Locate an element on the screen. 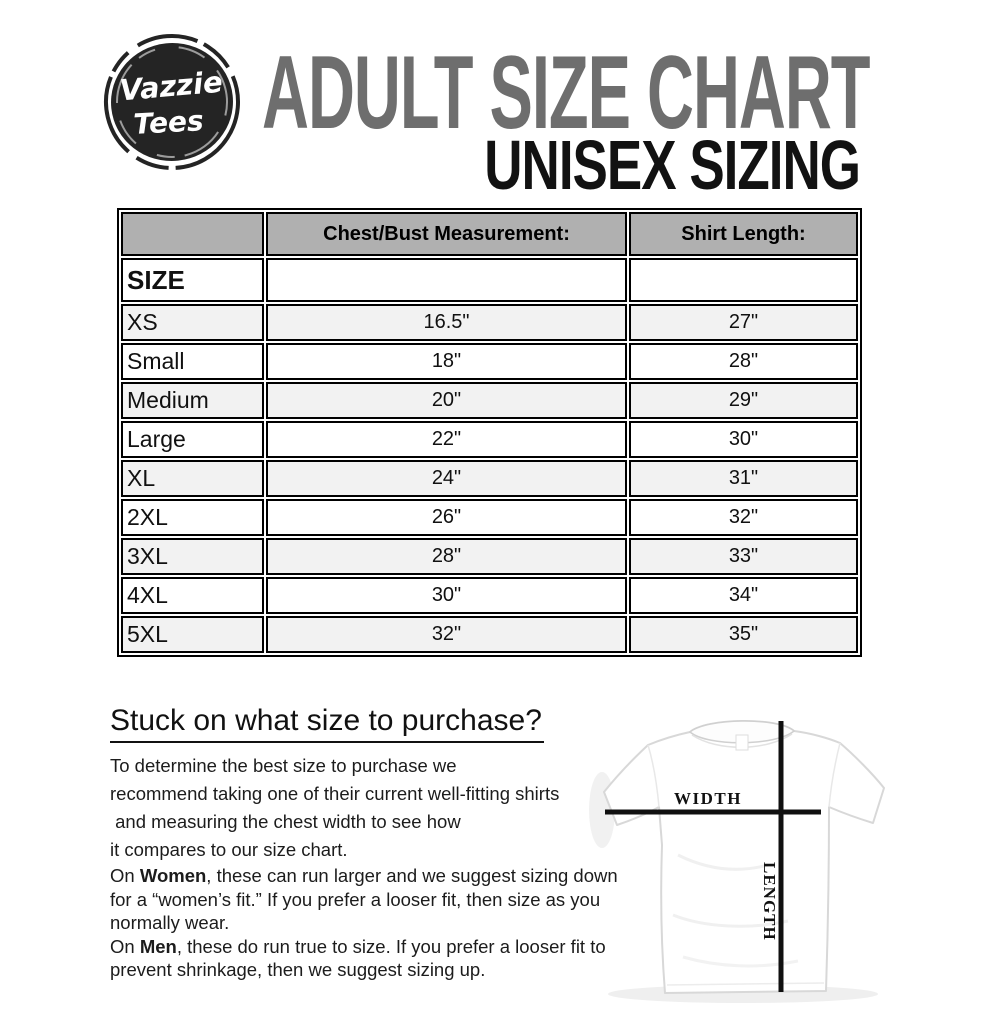 Image resolution: width=993 pixels, height=1024 pixels. logo-ink-blob is located at coordinates (172, 102).